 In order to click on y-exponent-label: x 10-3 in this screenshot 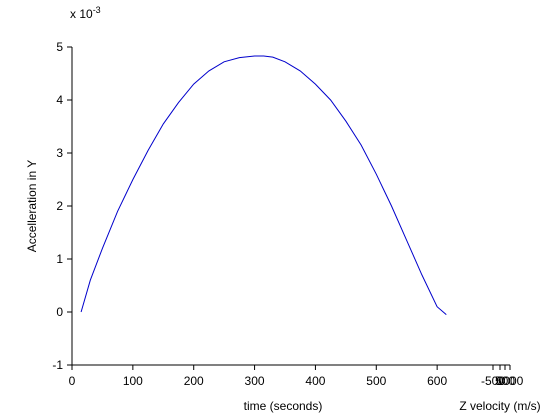, I will do `click(85, 13)`.